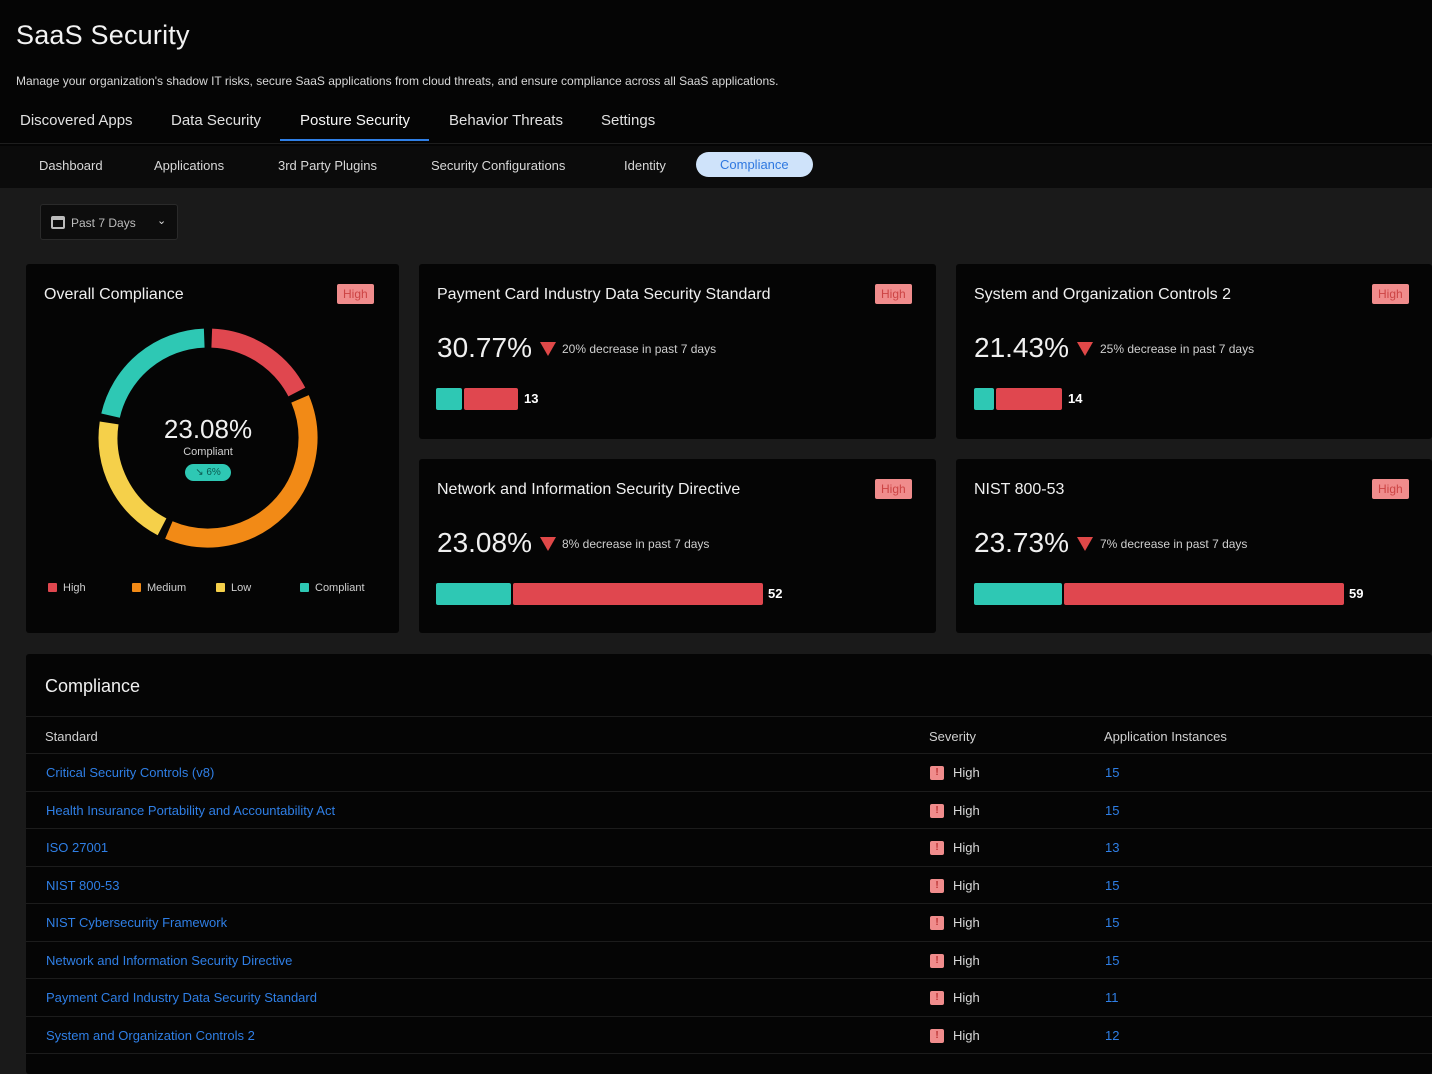 The width and height of the screenshot is (1432, 1074). I want to click on donut-segment-medium, so click(241, 471).